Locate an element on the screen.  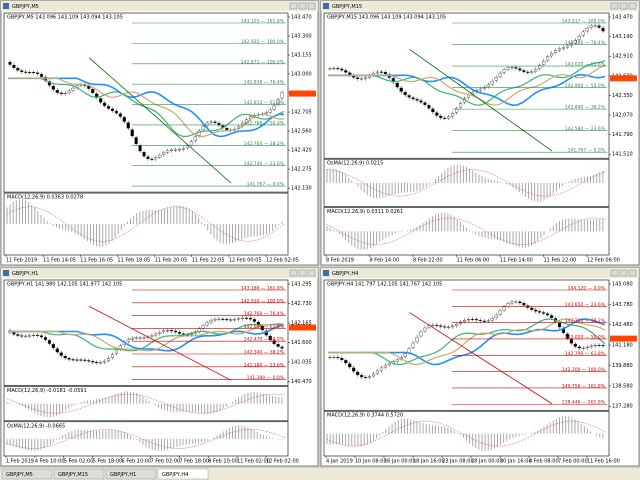
level-label: 143.217 — 100.0% is located at coordinates (584, 22).